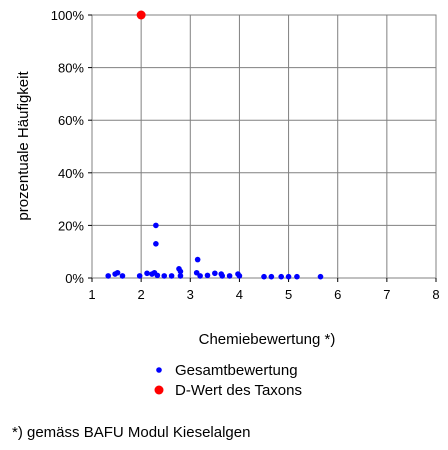 This screenshot has height=450, width=448. I want to click on footnote: *) gemäss BAFU Modul Kieselalgen, so click(131, 432).